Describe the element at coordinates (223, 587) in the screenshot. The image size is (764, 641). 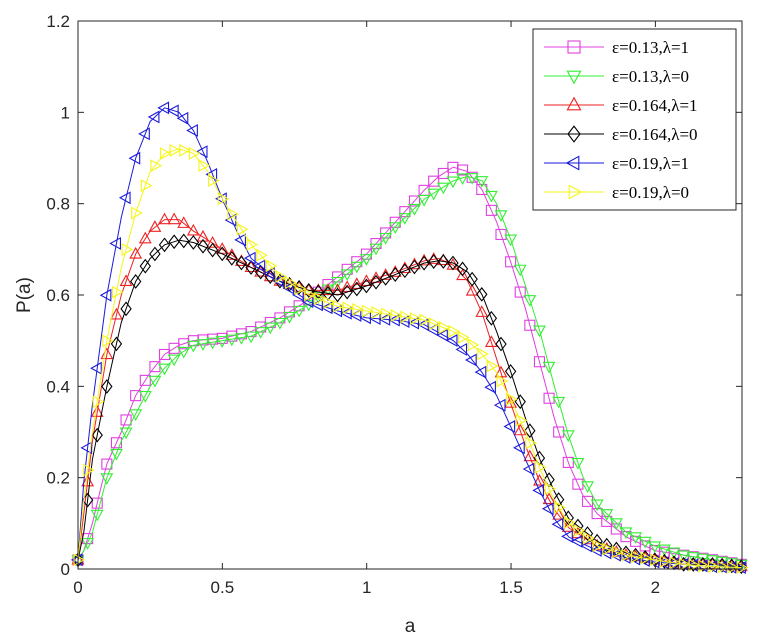
I see `x-tick-label: 0.5` at that location.